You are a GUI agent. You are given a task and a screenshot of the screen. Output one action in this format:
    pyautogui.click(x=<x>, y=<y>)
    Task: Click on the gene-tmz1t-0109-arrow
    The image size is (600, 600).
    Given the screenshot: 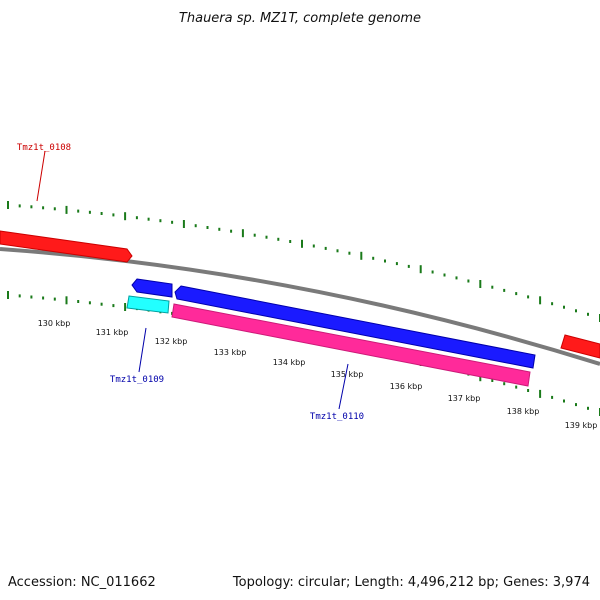 What is the action you would take?
    pyautogui.click(x=152, y=288)
    